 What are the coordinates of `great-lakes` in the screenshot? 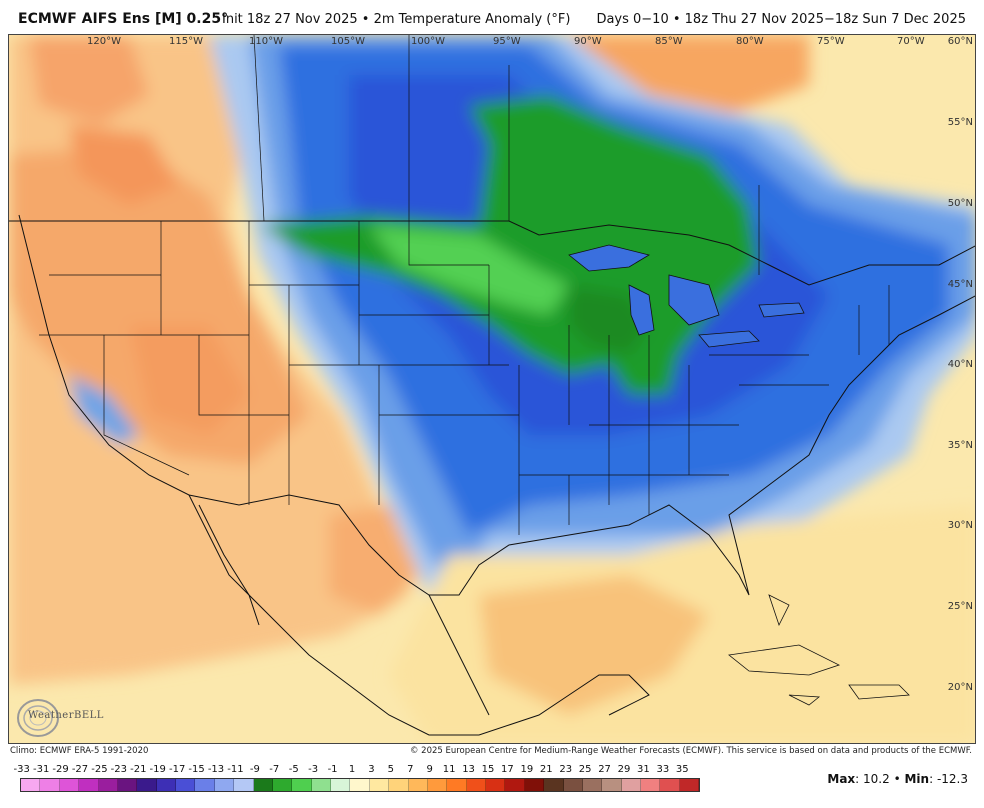 It's located at (686, 296).